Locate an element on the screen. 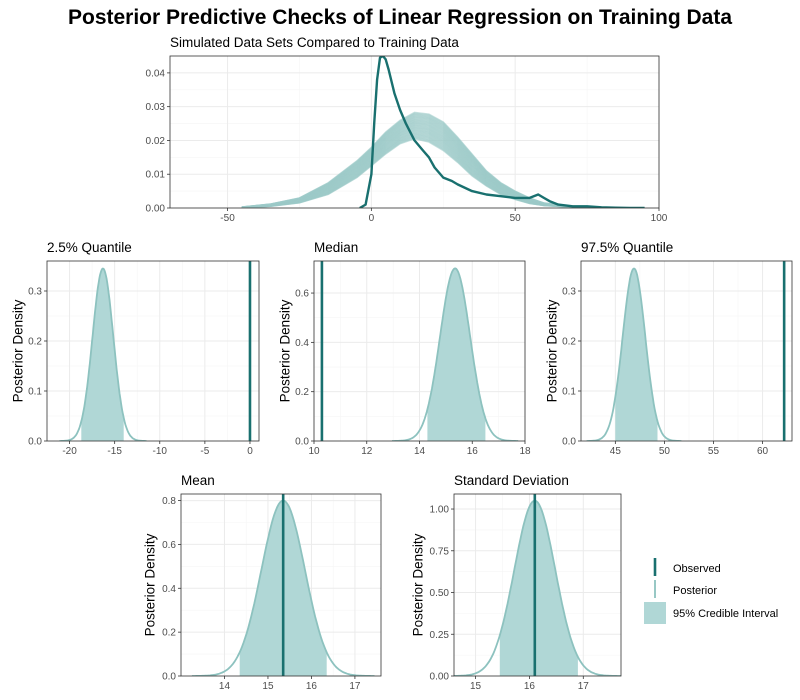 This screenshot has height=700, width=800. x-tick-label: 45 is located at coordinates (616, 451).